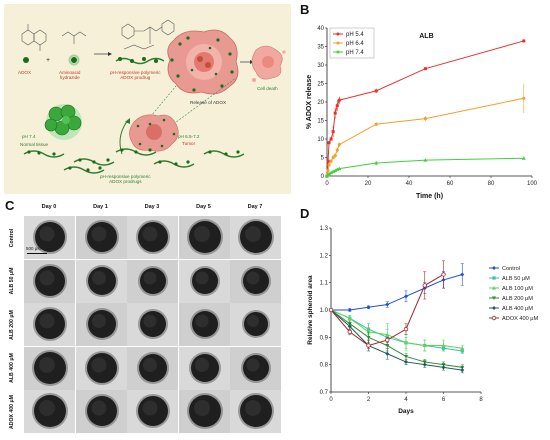 The width and height of the screenshot is (550, 440). What do you see at coordinates (34, 37) in the screenshot?
I see `adox-molecule-icon` at bounding box center [34, 37].